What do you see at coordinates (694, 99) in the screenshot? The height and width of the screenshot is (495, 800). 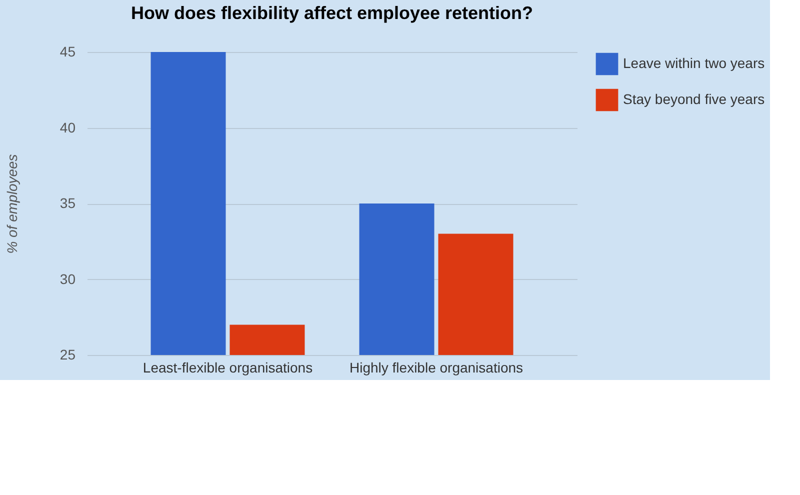 I see `legend-label: Stay beyond five years` at bounding box center [694, 99].